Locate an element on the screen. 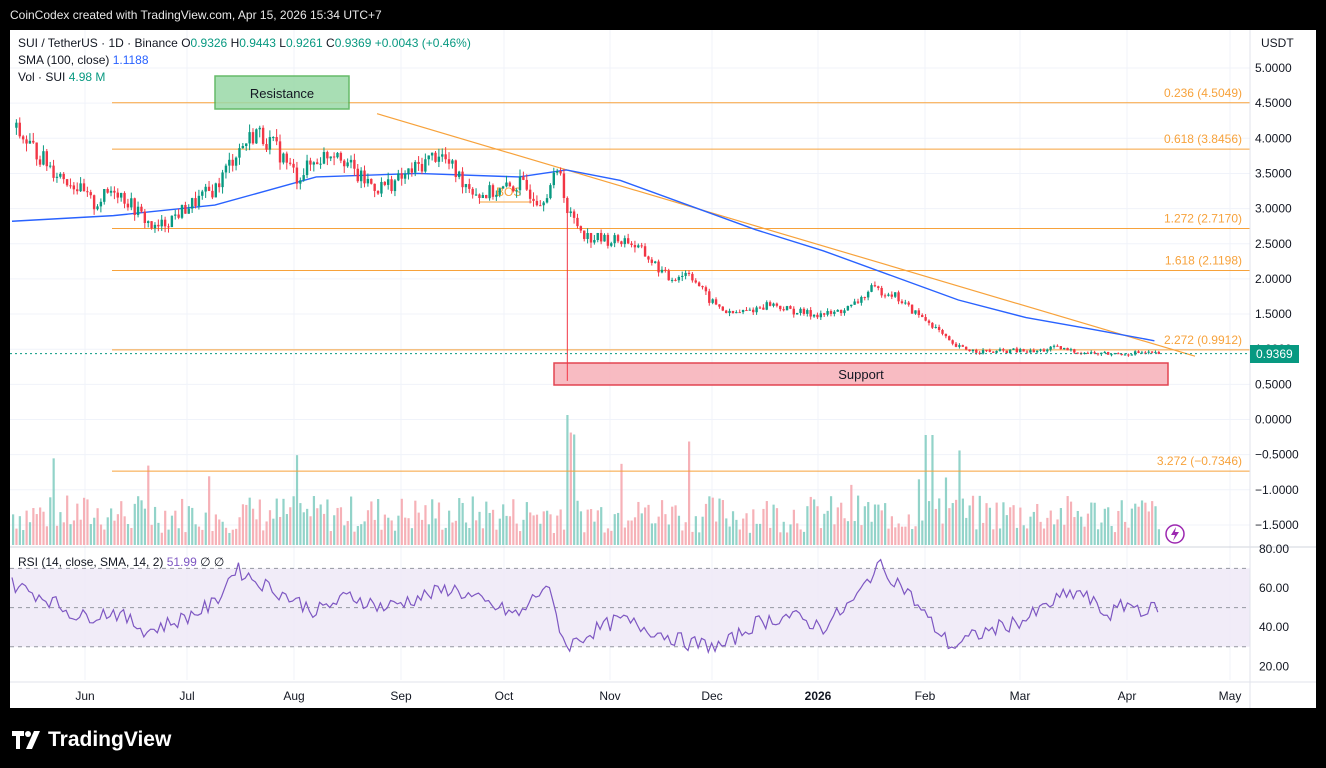 The height and width of the screenshot is (768, 1326). rsi-legend: RSI (14, close, SMA, 14, 2) 51.99 ∅ ∅ is located at coordinates (121, 562).